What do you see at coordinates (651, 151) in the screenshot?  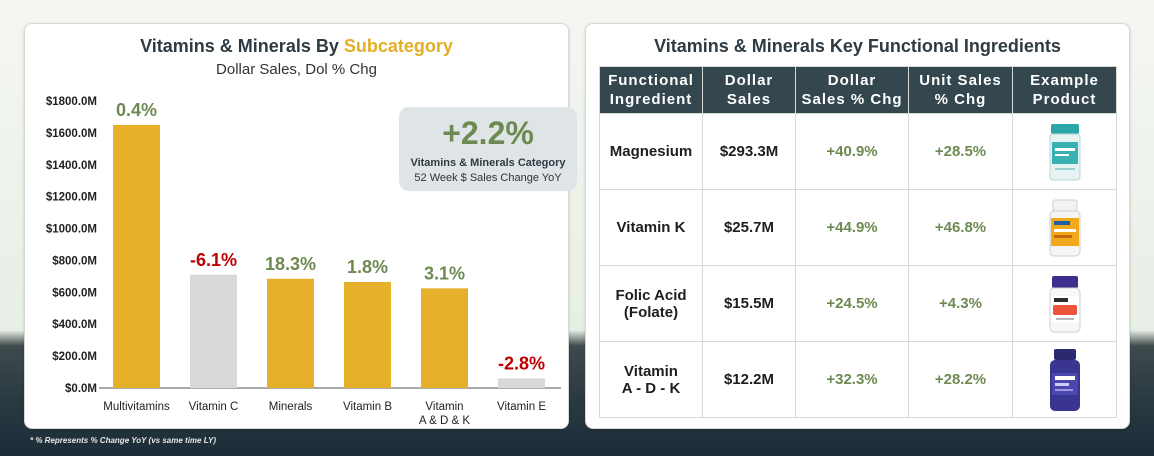 I see `ingredient-cell: Magnesium` at bounding box center [651, 151].